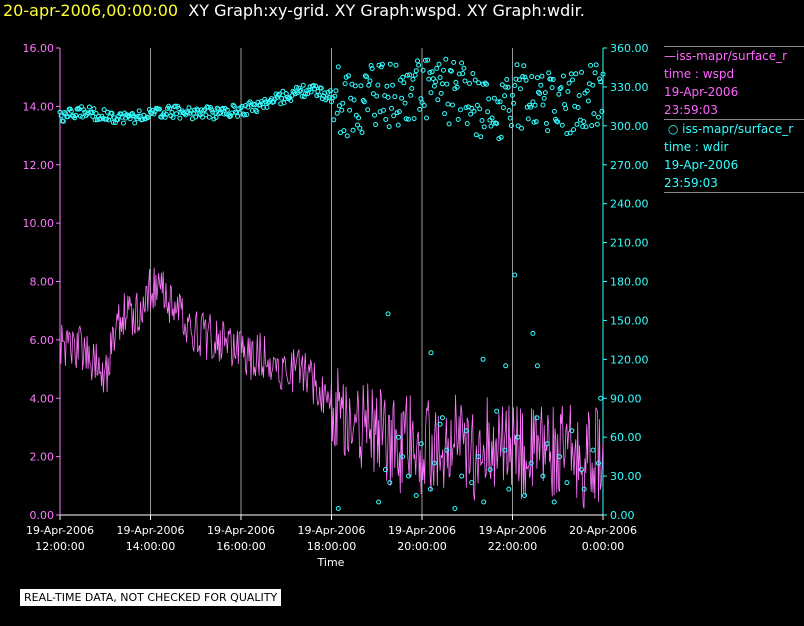 The width and height of the screenshot is (804, 626). Describe the element at coordinates (150, 530) in the screenshot. I see `x-tick-date: 19-Apr-2006` at that location.